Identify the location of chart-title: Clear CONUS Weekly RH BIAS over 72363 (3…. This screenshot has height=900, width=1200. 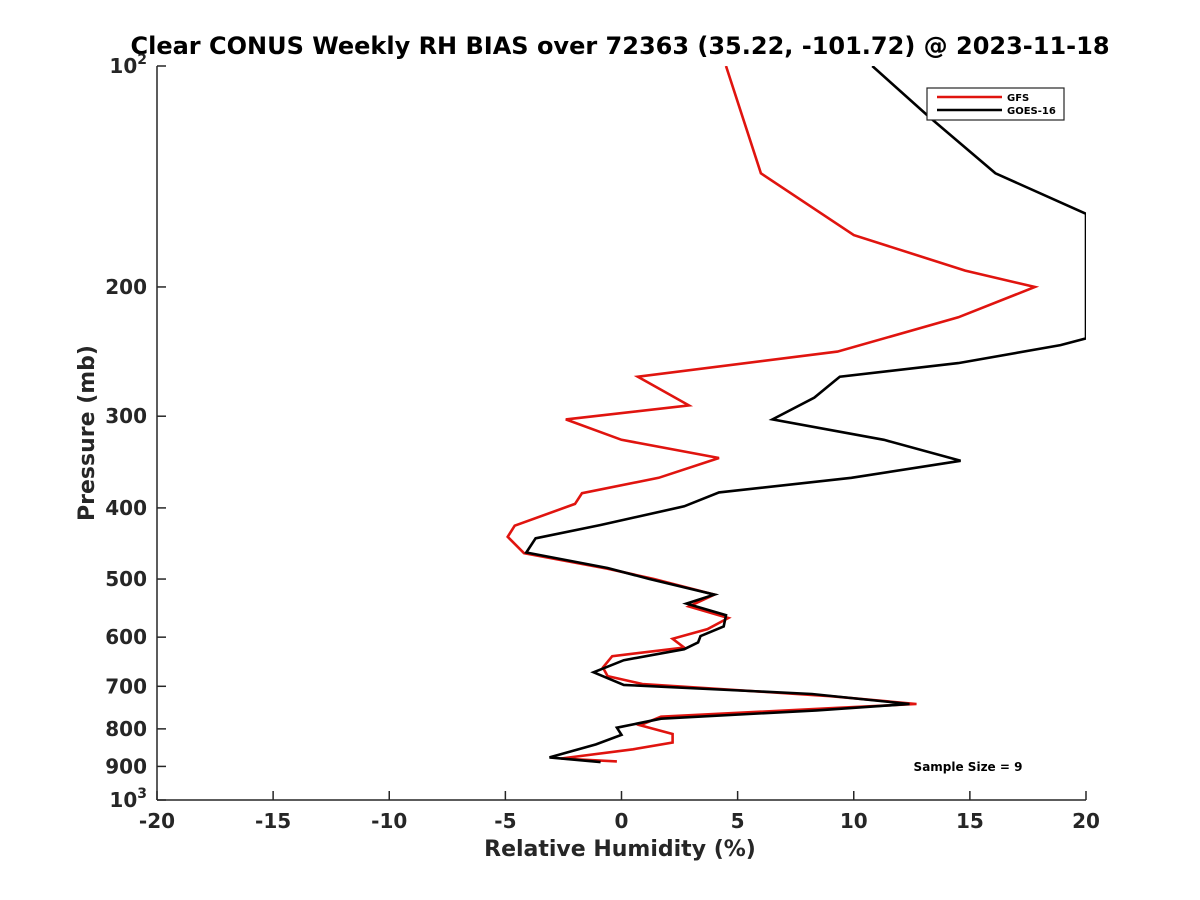
(619, 46).